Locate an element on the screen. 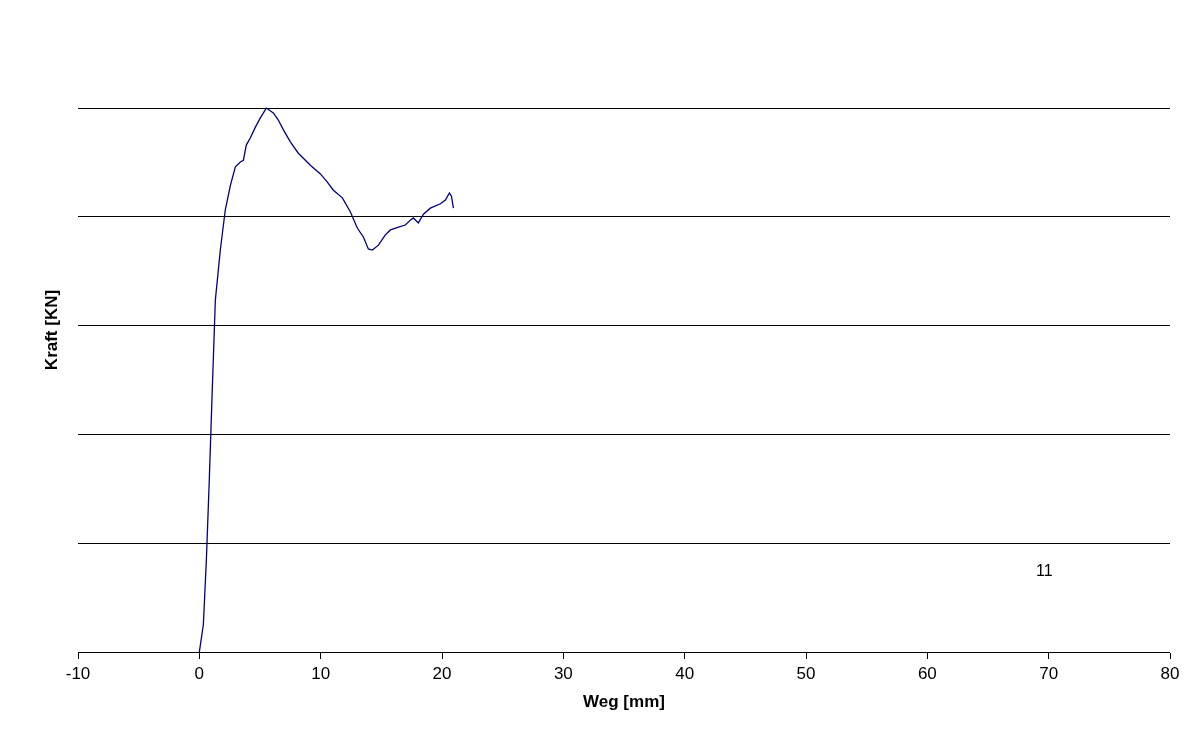  x-tick-label: 80 is located at coordinates (1170, 674).